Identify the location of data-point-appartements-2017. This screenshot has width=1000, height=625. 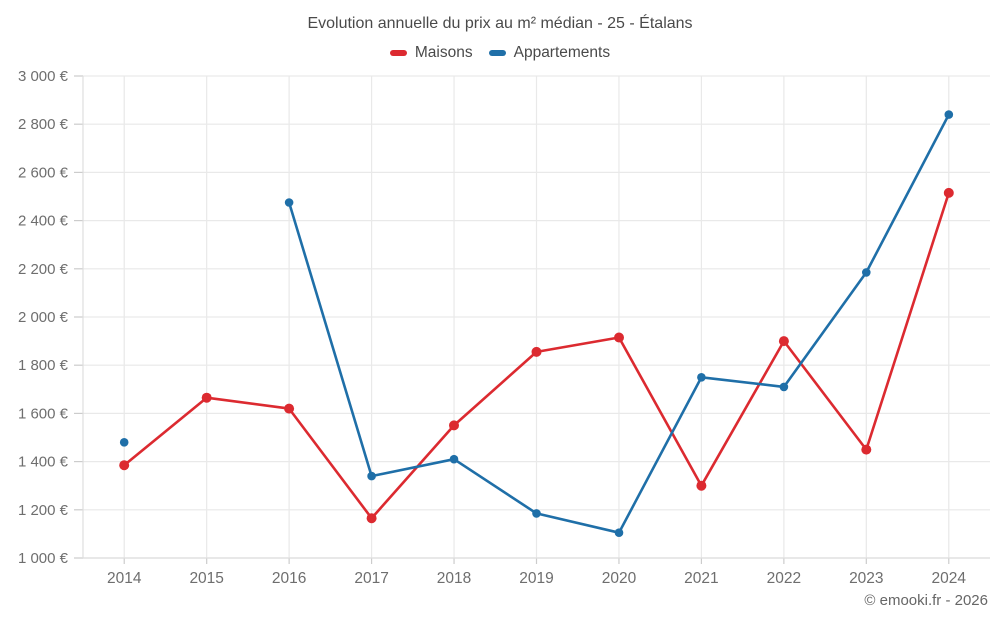
(371, 476).